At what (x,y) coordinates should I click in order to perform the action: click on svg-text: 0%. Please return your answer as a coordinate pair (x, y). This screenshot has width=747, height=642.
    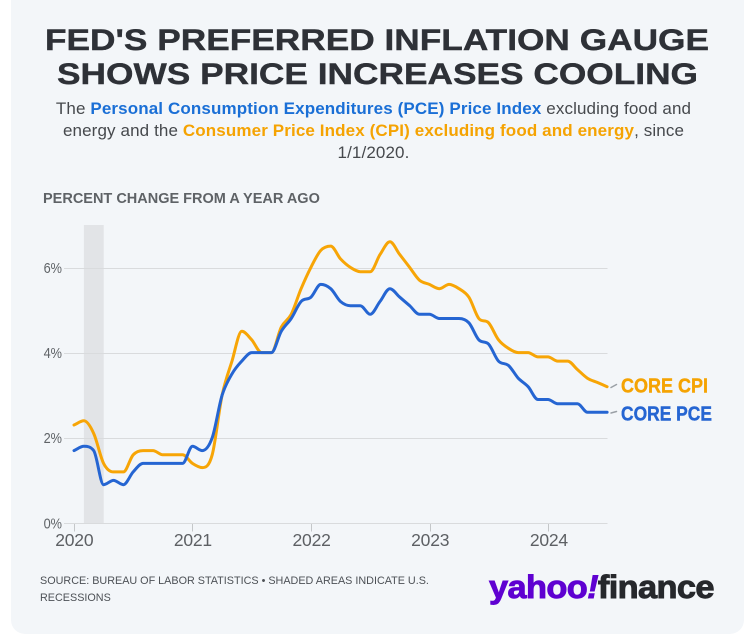
    Looking at the image, I should click on (53, 524).